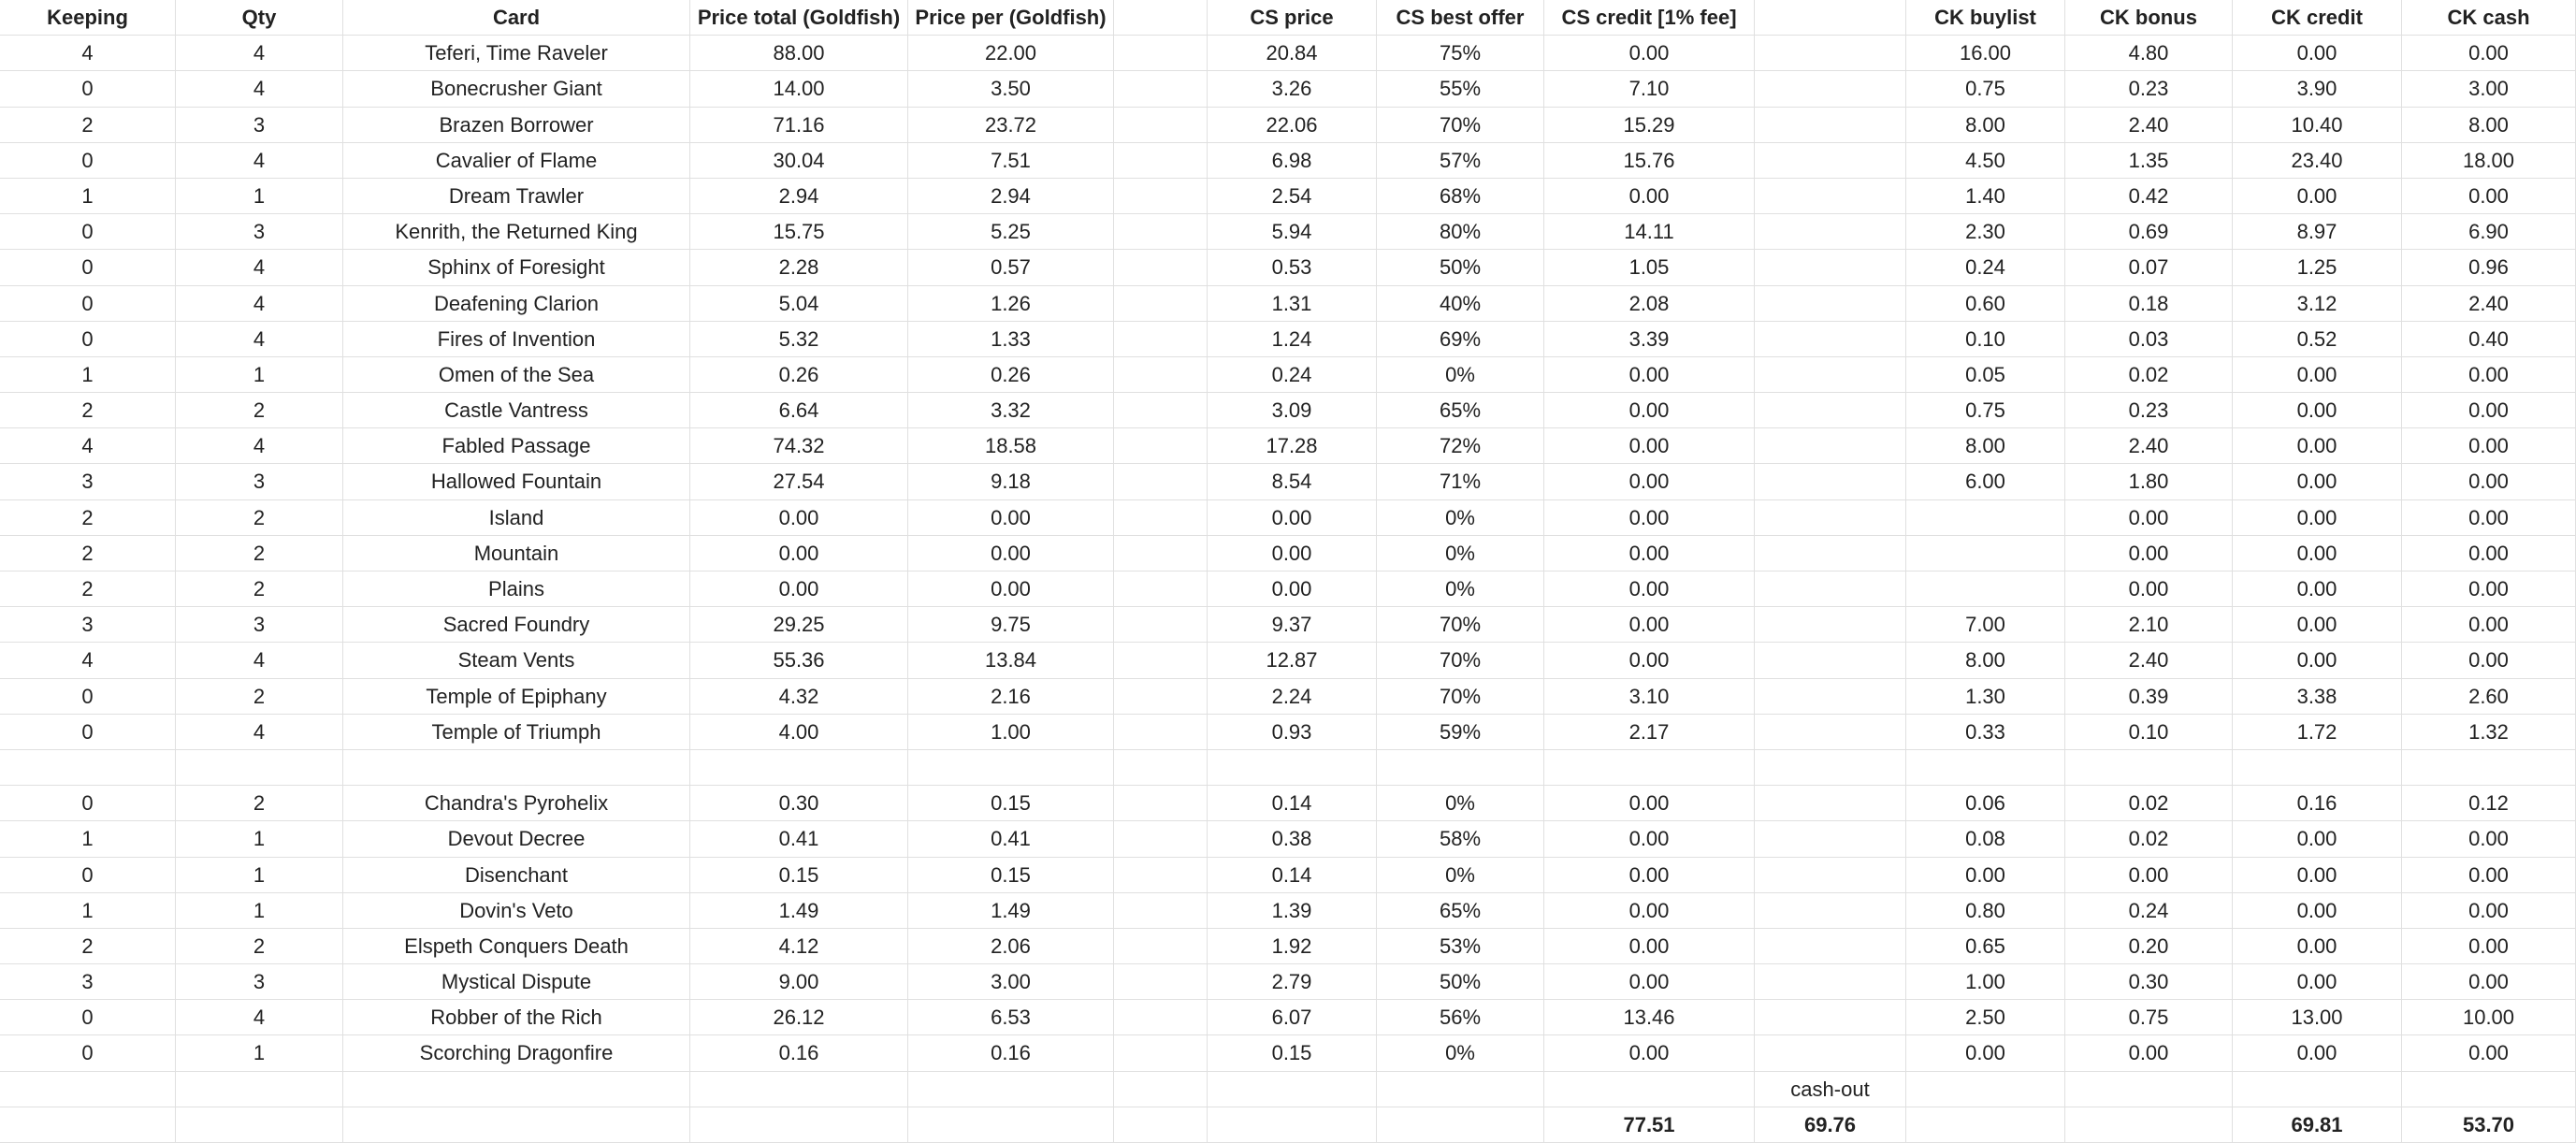 The width and height of the screenshot is (2576, 1143). What do you see at coordinates (516, 161) in the screenshot?
I see `data-cell: Cavalier of Flame` at bounding box center [516, 161].